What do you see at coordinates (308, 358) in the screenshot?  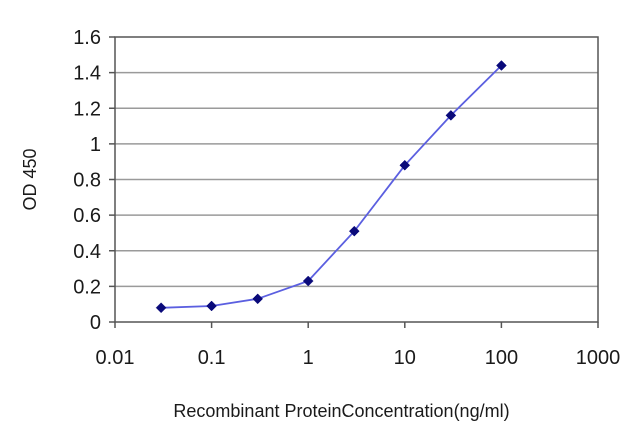 I see `x-tick-label: 1` at bounding box center [308, 358].